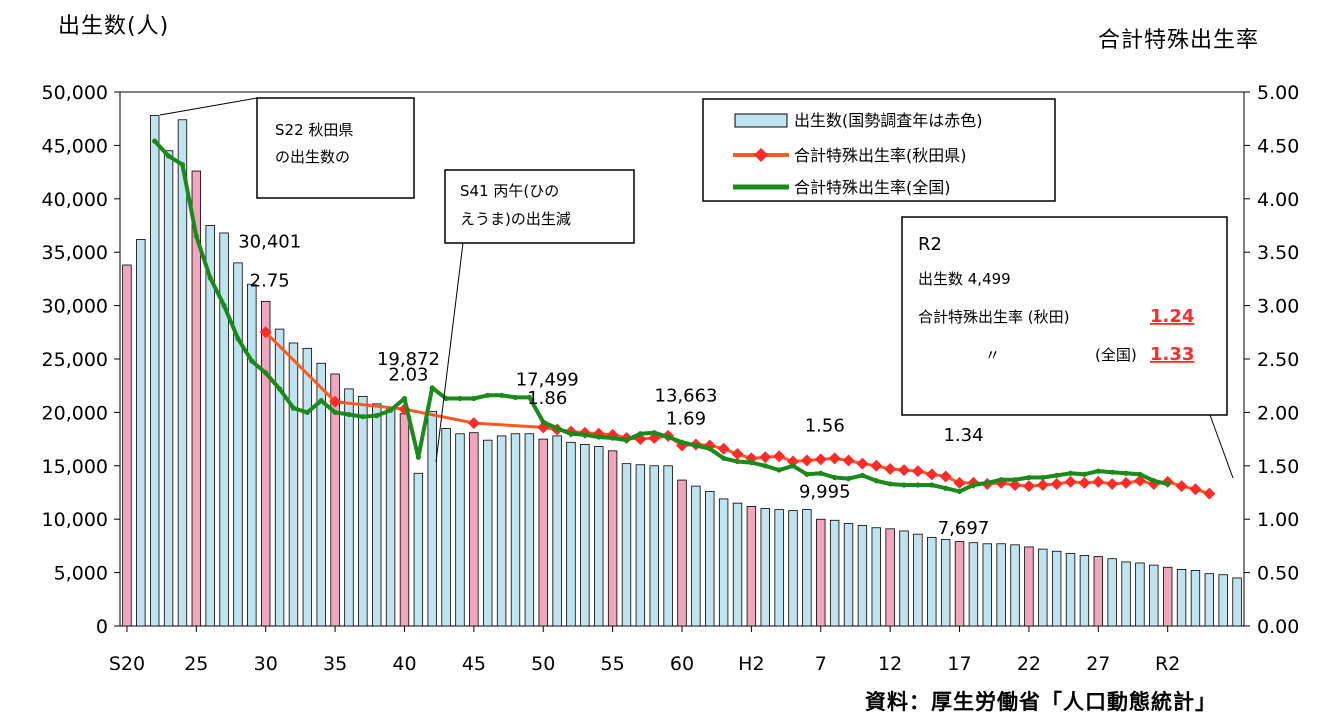  What do you see at coordinates (408, 359) in the screenshot?
I see `value-annotation: 19,872` at bounding box center [408, 359].